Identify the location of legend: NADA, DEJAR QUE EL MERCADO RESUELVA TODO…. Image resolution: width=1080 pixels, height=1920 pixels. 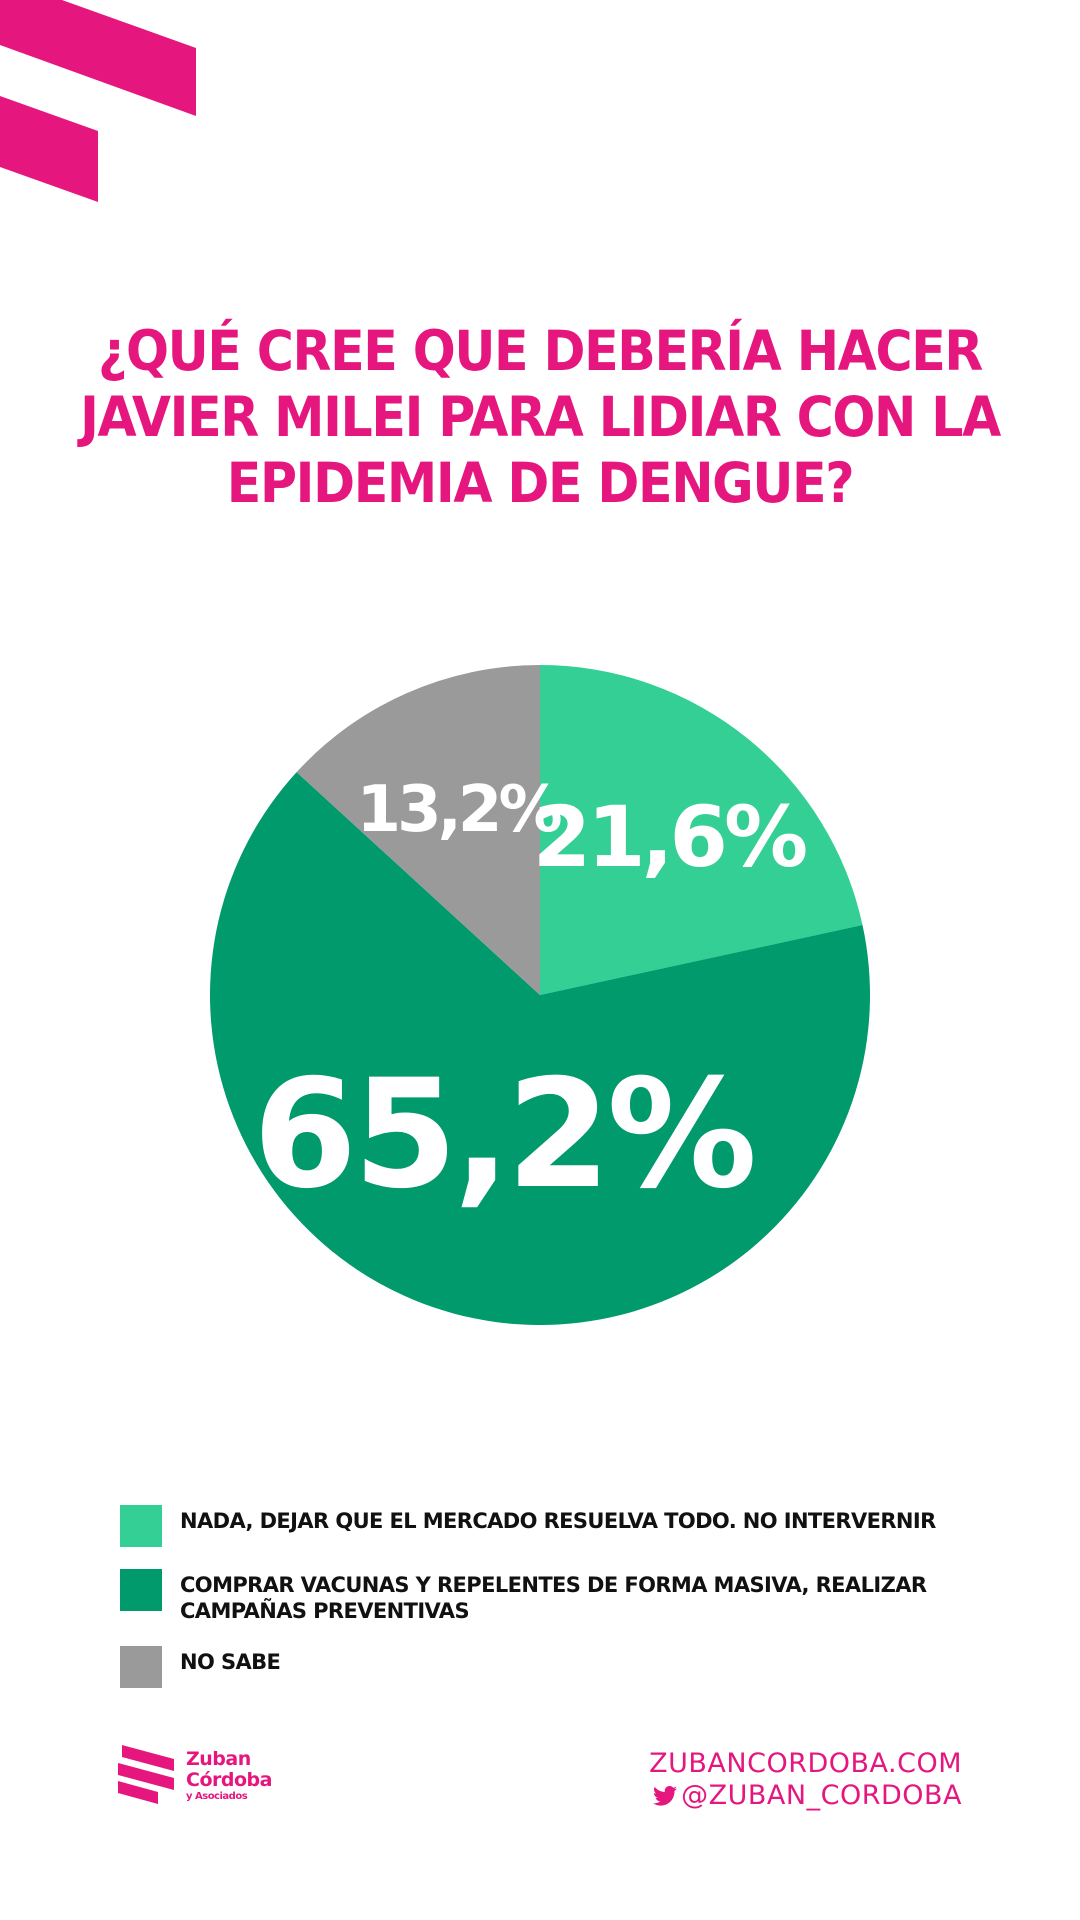
(560, 1607).